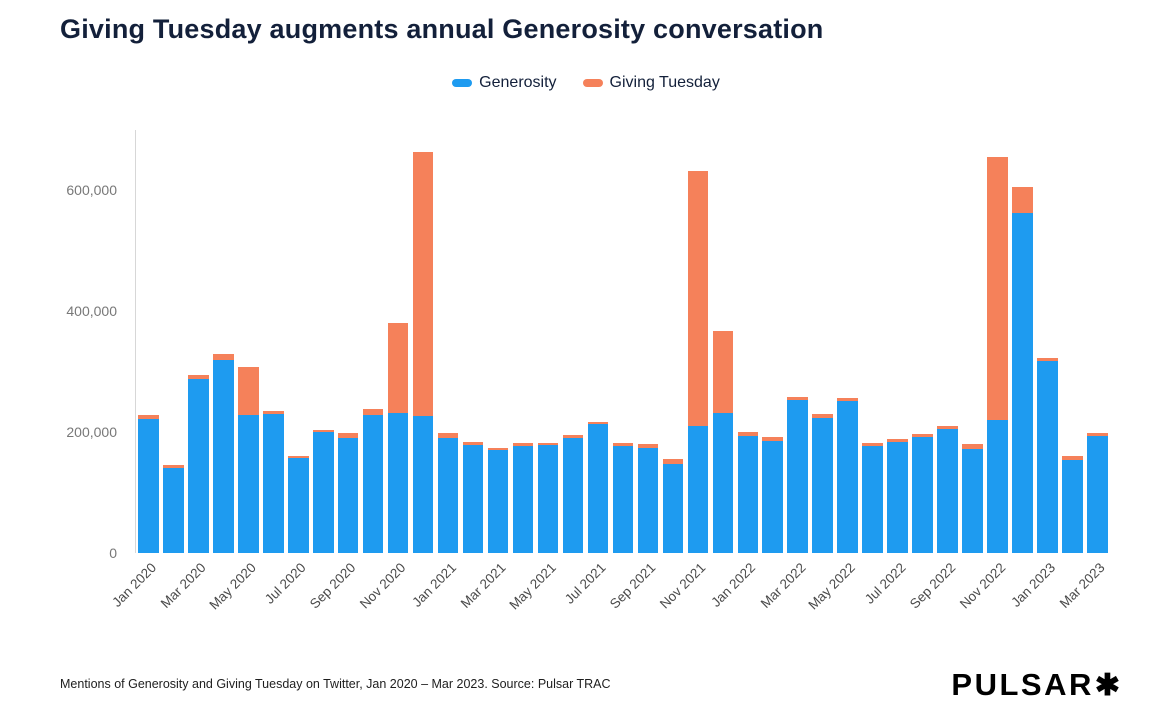 The height and width of the screenshot is (715, 1172). Describe the element at coordinates (285, 583) in the screenshot. I see `x-tick-label: Jul 2020` at that location.